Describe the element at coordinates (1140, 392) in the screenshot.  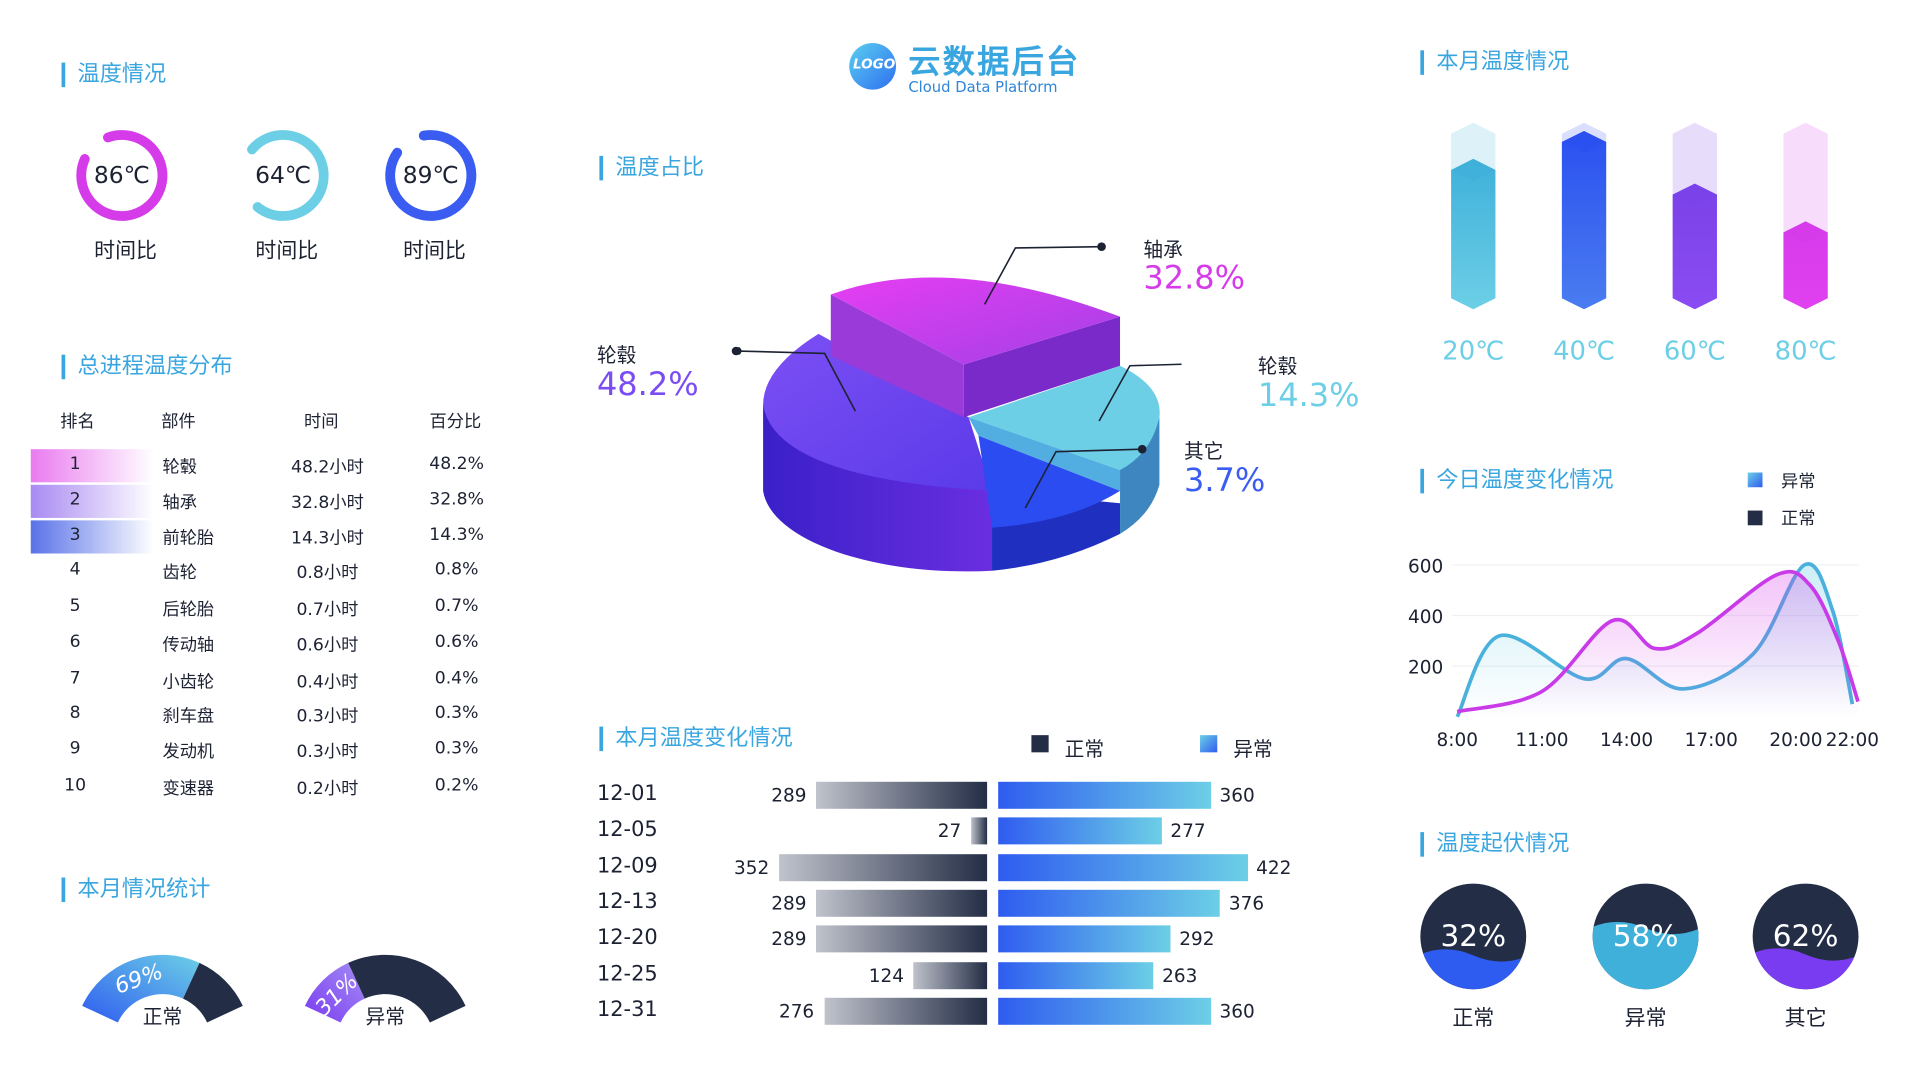
I see `leader-line-tire` at that location.